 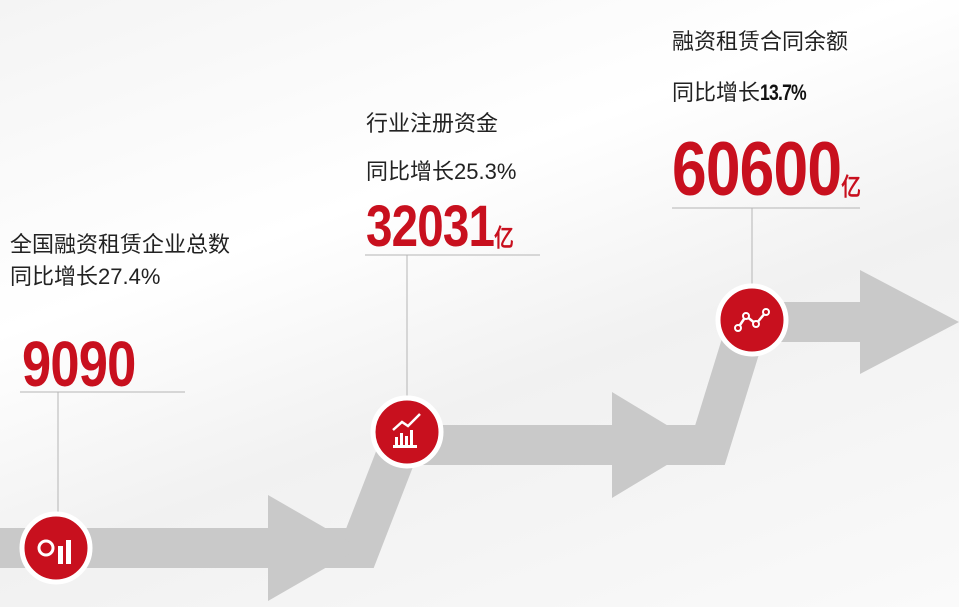 I want to click on growth-rate: 25.3%, so click(x=485, y=171).